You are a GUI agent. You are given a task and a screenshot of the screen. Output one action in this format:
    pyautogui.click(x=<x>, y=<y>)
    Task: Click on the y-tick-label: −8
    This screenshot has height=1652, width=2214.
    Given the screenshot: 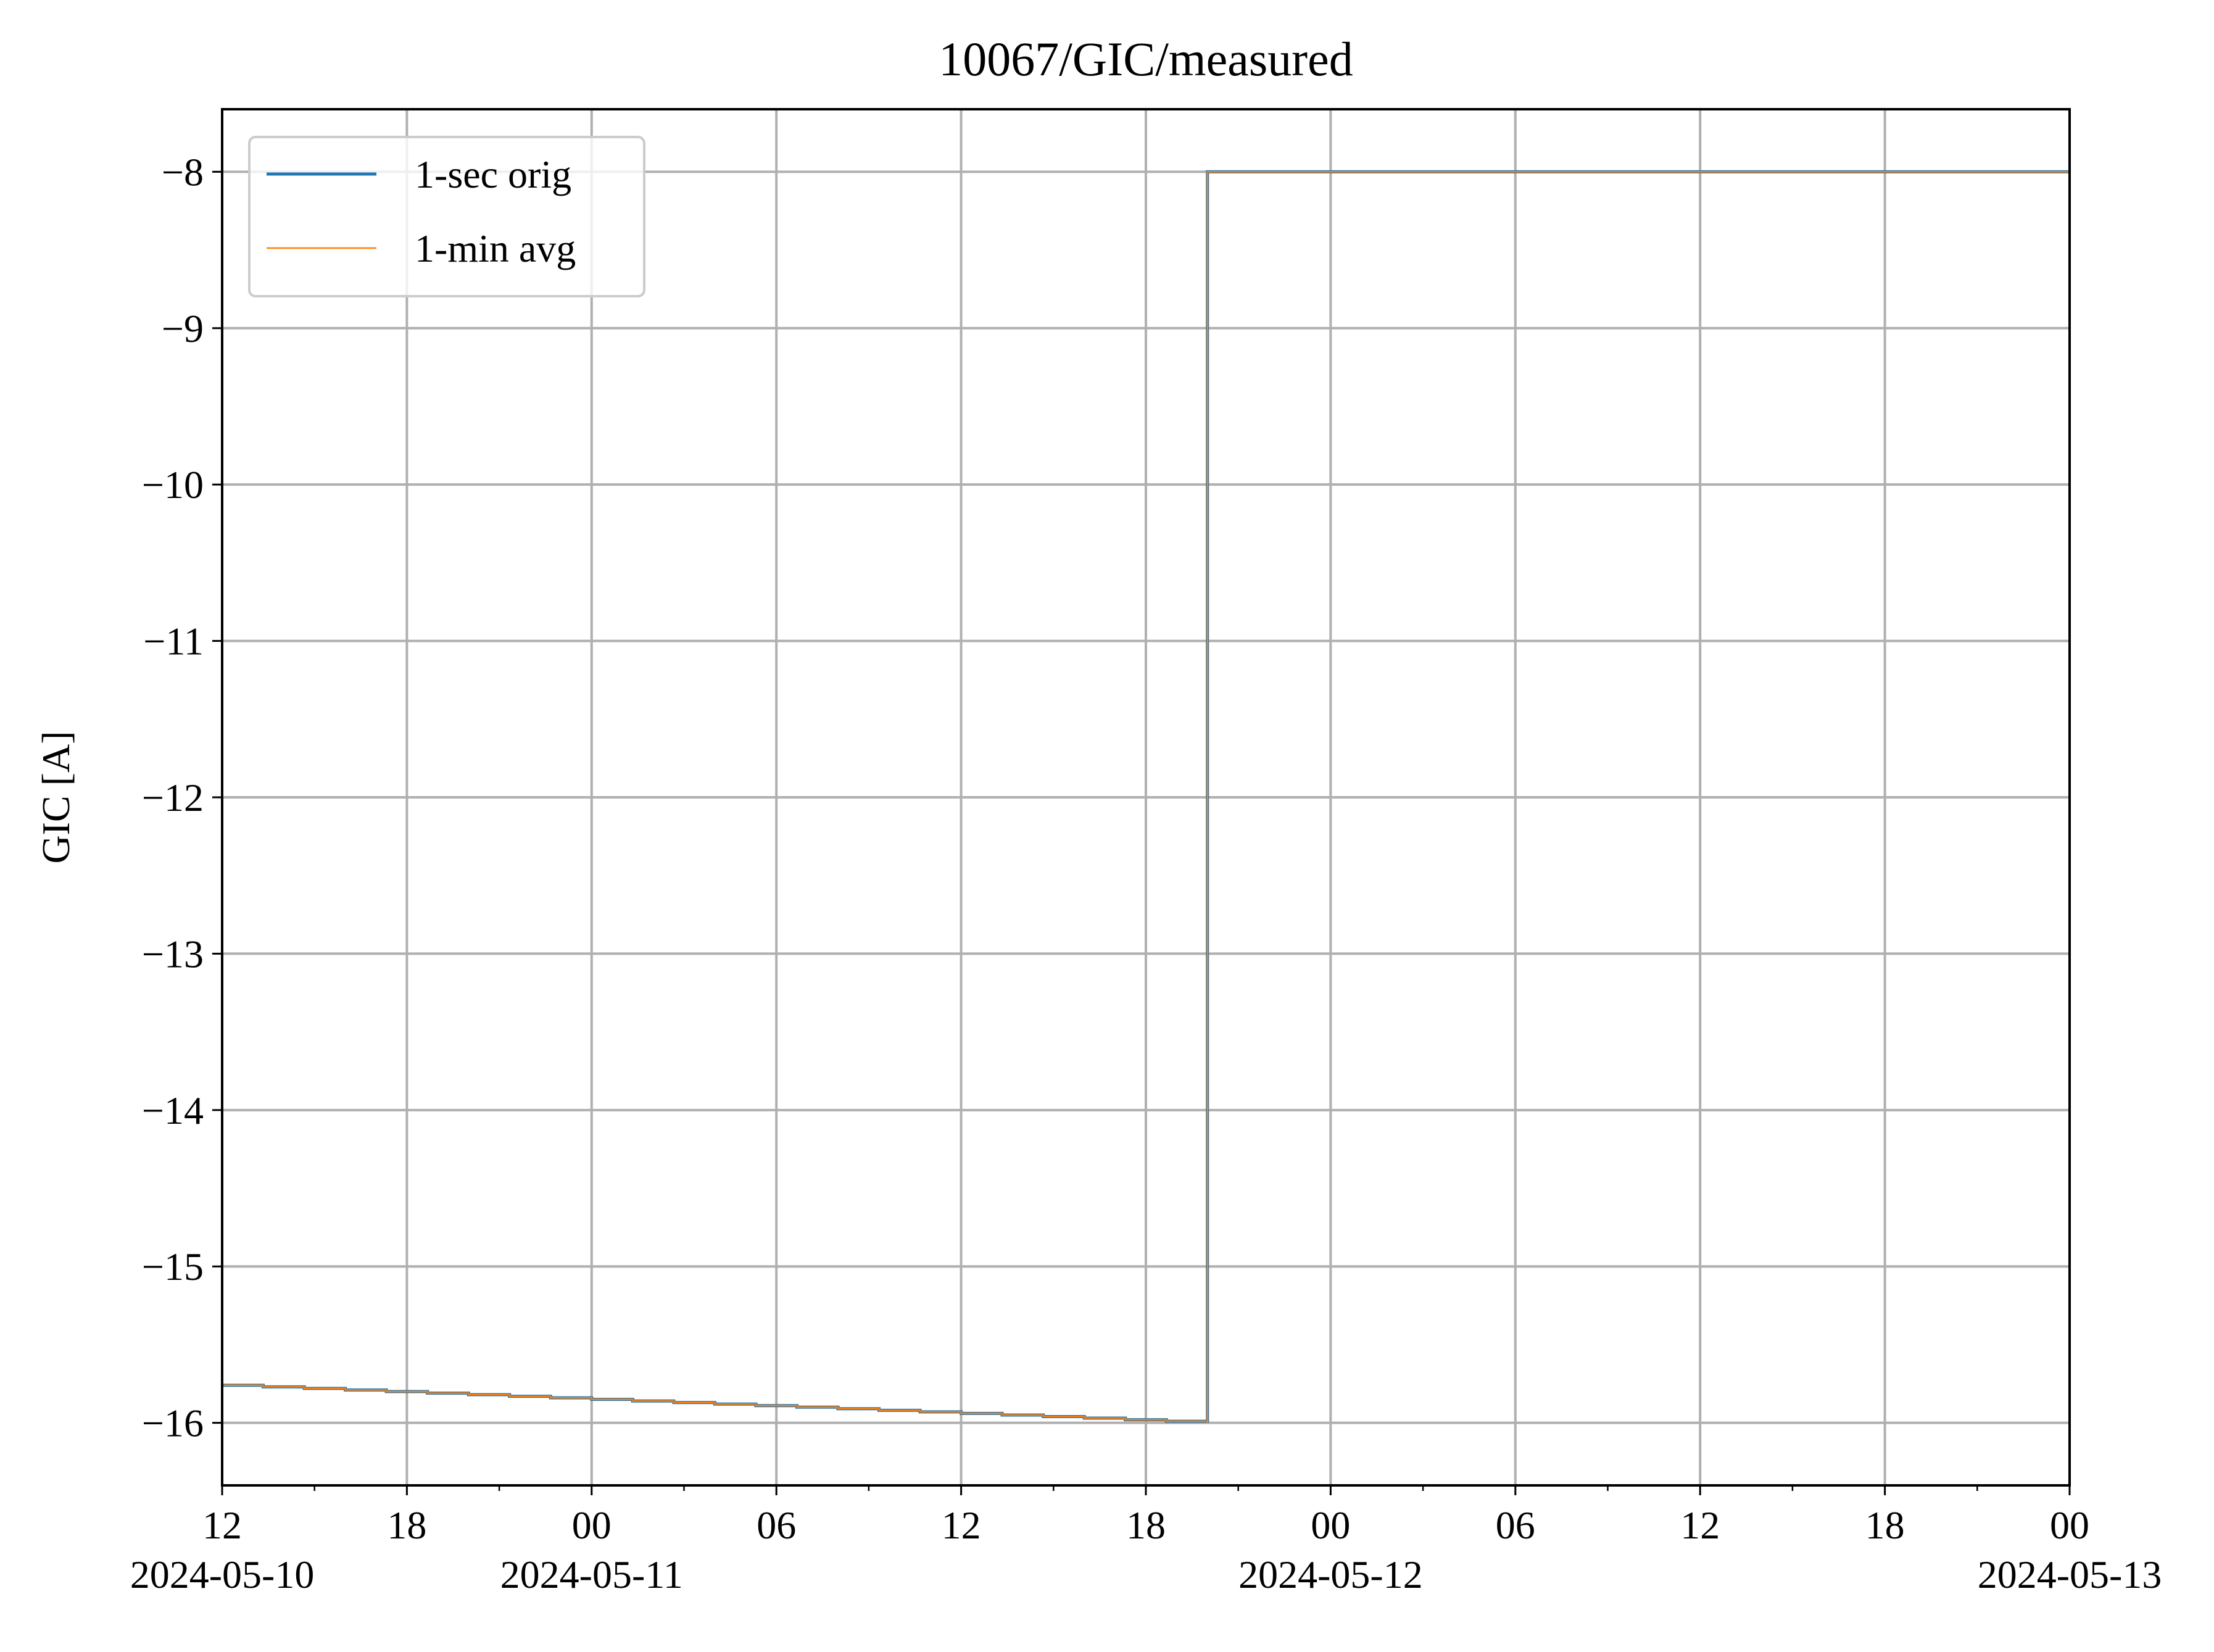 What is the action you would take?
    pyautogui.click(x=183, y=172)
    